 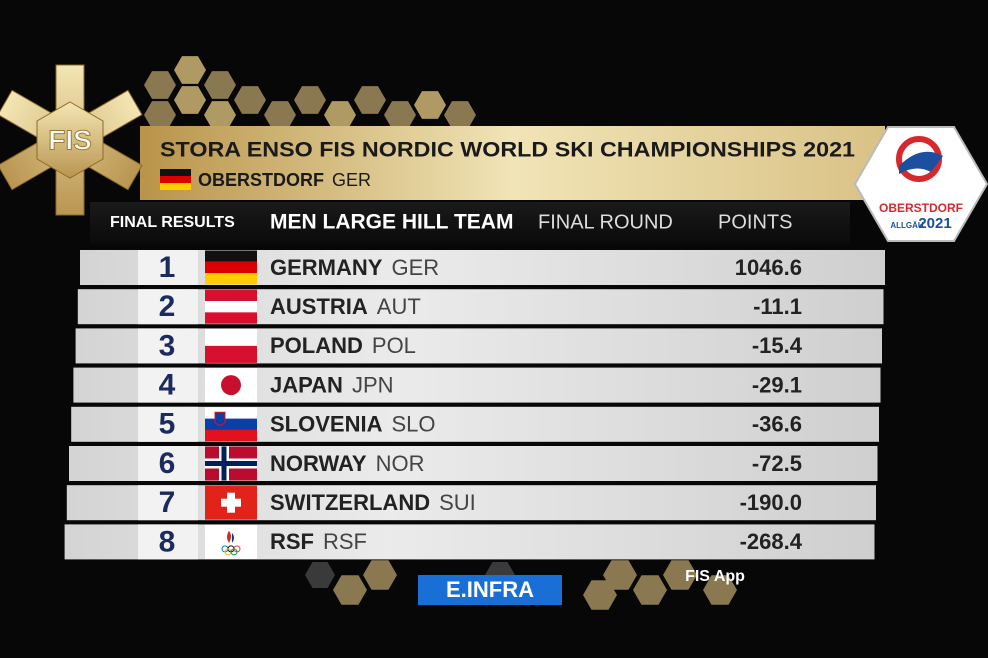 I want to click on venue-logo-name: OBERSTDORF, so click(x=921, y=208).